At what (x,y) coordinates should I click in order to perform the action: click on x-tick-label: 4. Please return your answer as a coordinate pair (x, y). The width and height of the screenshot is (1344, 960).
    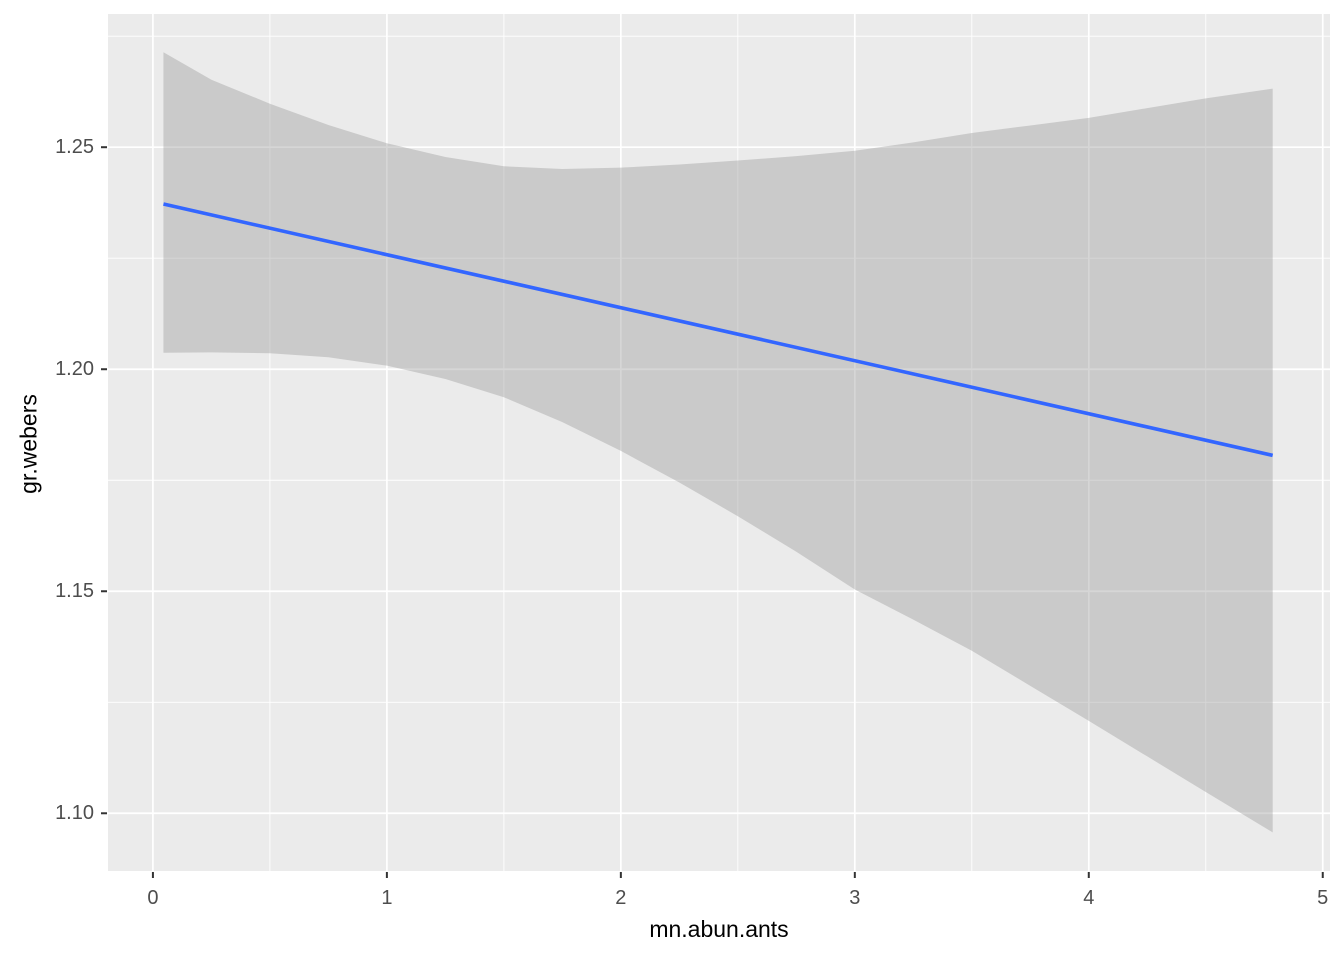
    Looking at the image, I should click on (1089, 898).